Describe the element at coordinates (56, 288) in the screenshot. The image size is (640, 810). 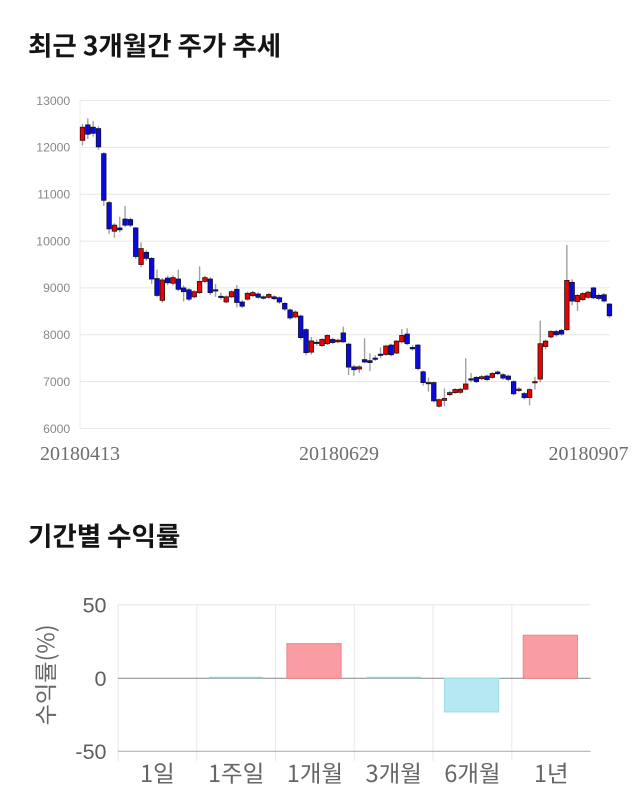
I see `svg-text: 9000` at that location.